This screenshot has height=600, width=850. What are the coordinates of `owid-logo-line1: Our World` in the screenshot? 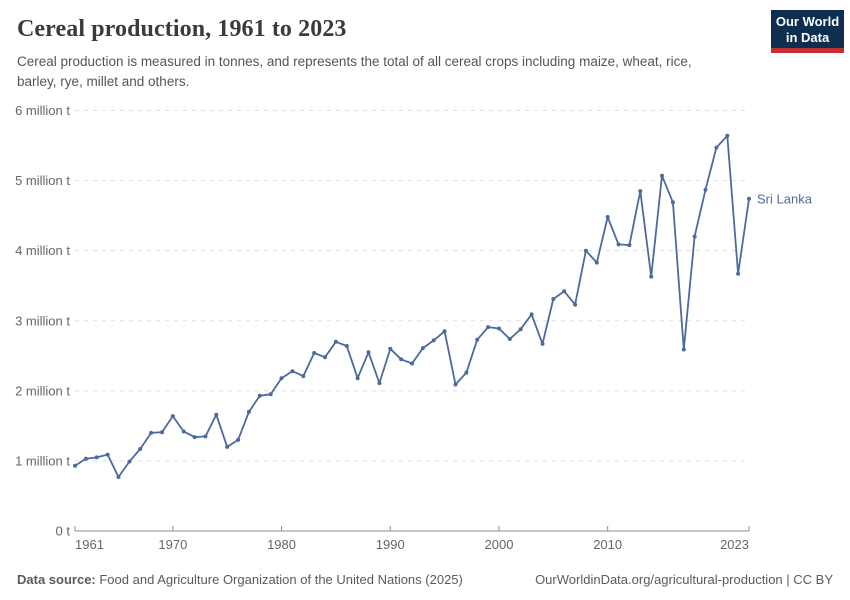 It's located at (807, 21).